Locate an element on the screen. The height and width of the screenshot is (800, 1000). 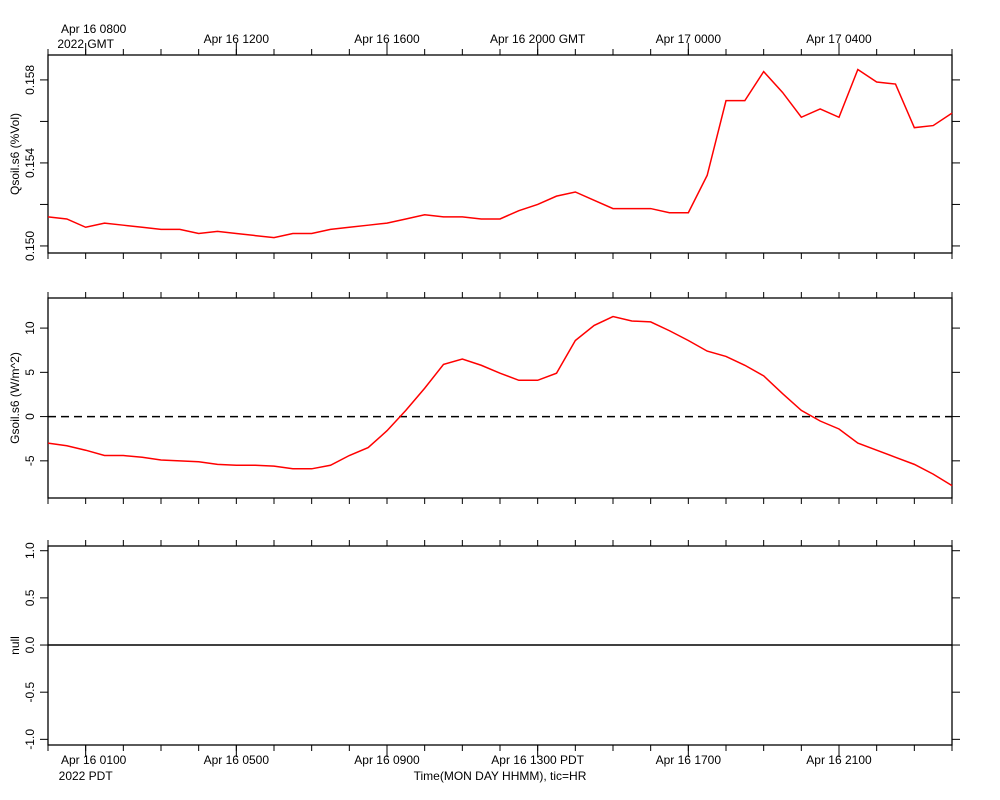
y-tick-label: 0.154 is located at coordinates (30, 163).